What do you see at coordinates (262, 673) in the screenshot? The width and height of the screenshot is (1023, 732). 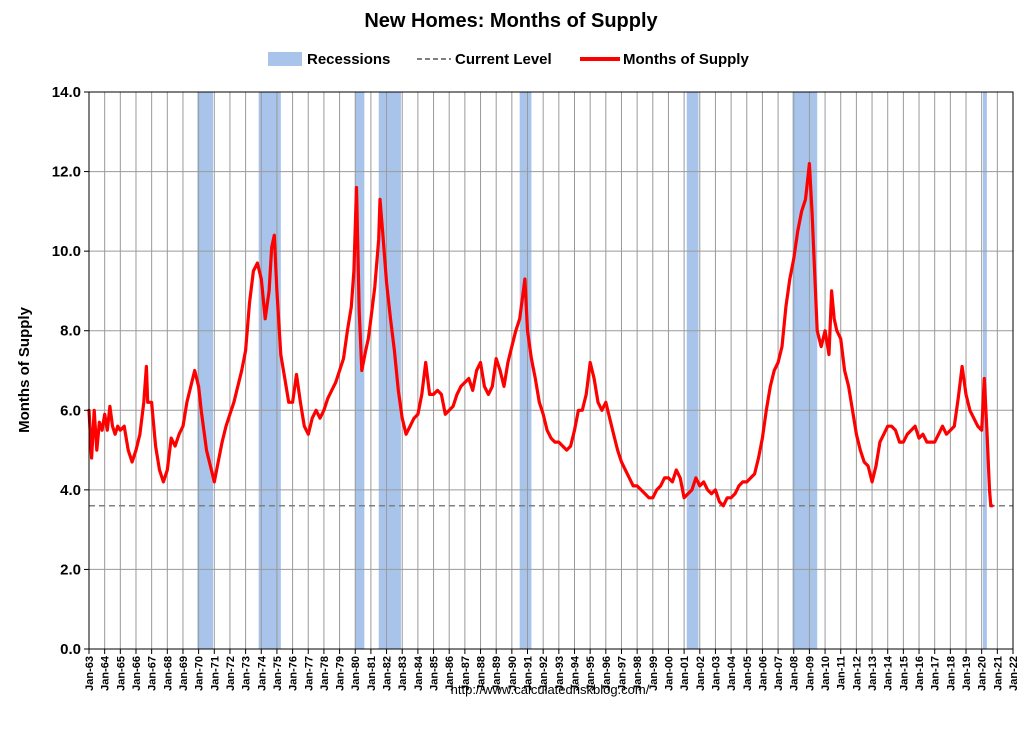 I see `x-tick-label: Jan-74` at bounding box center [262, 673].